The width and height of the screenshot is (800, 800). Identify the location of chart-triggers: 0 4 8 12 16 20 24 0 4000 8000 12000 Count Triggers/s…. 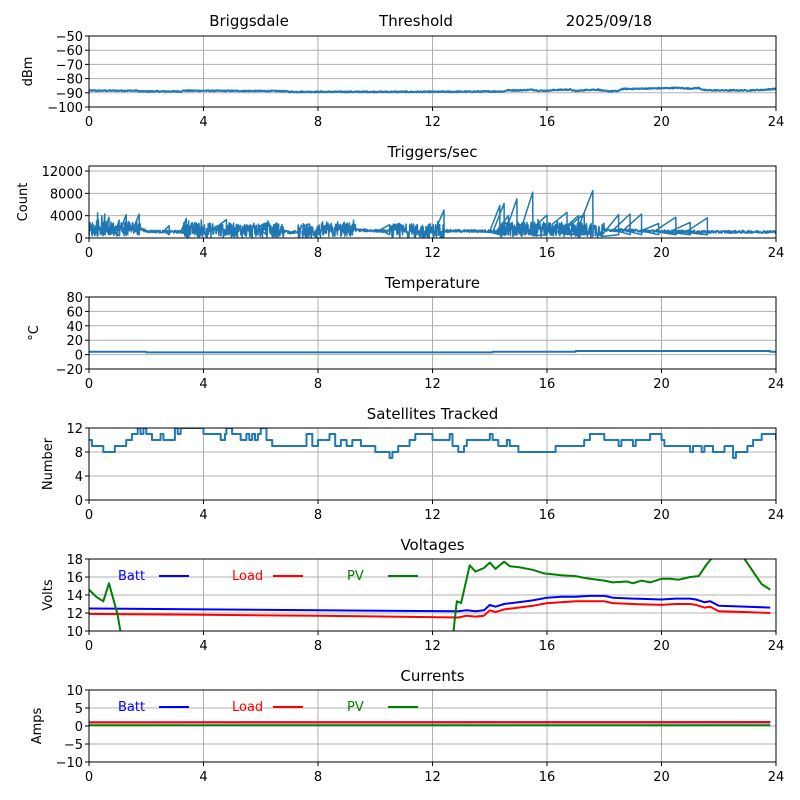
(400, 202).